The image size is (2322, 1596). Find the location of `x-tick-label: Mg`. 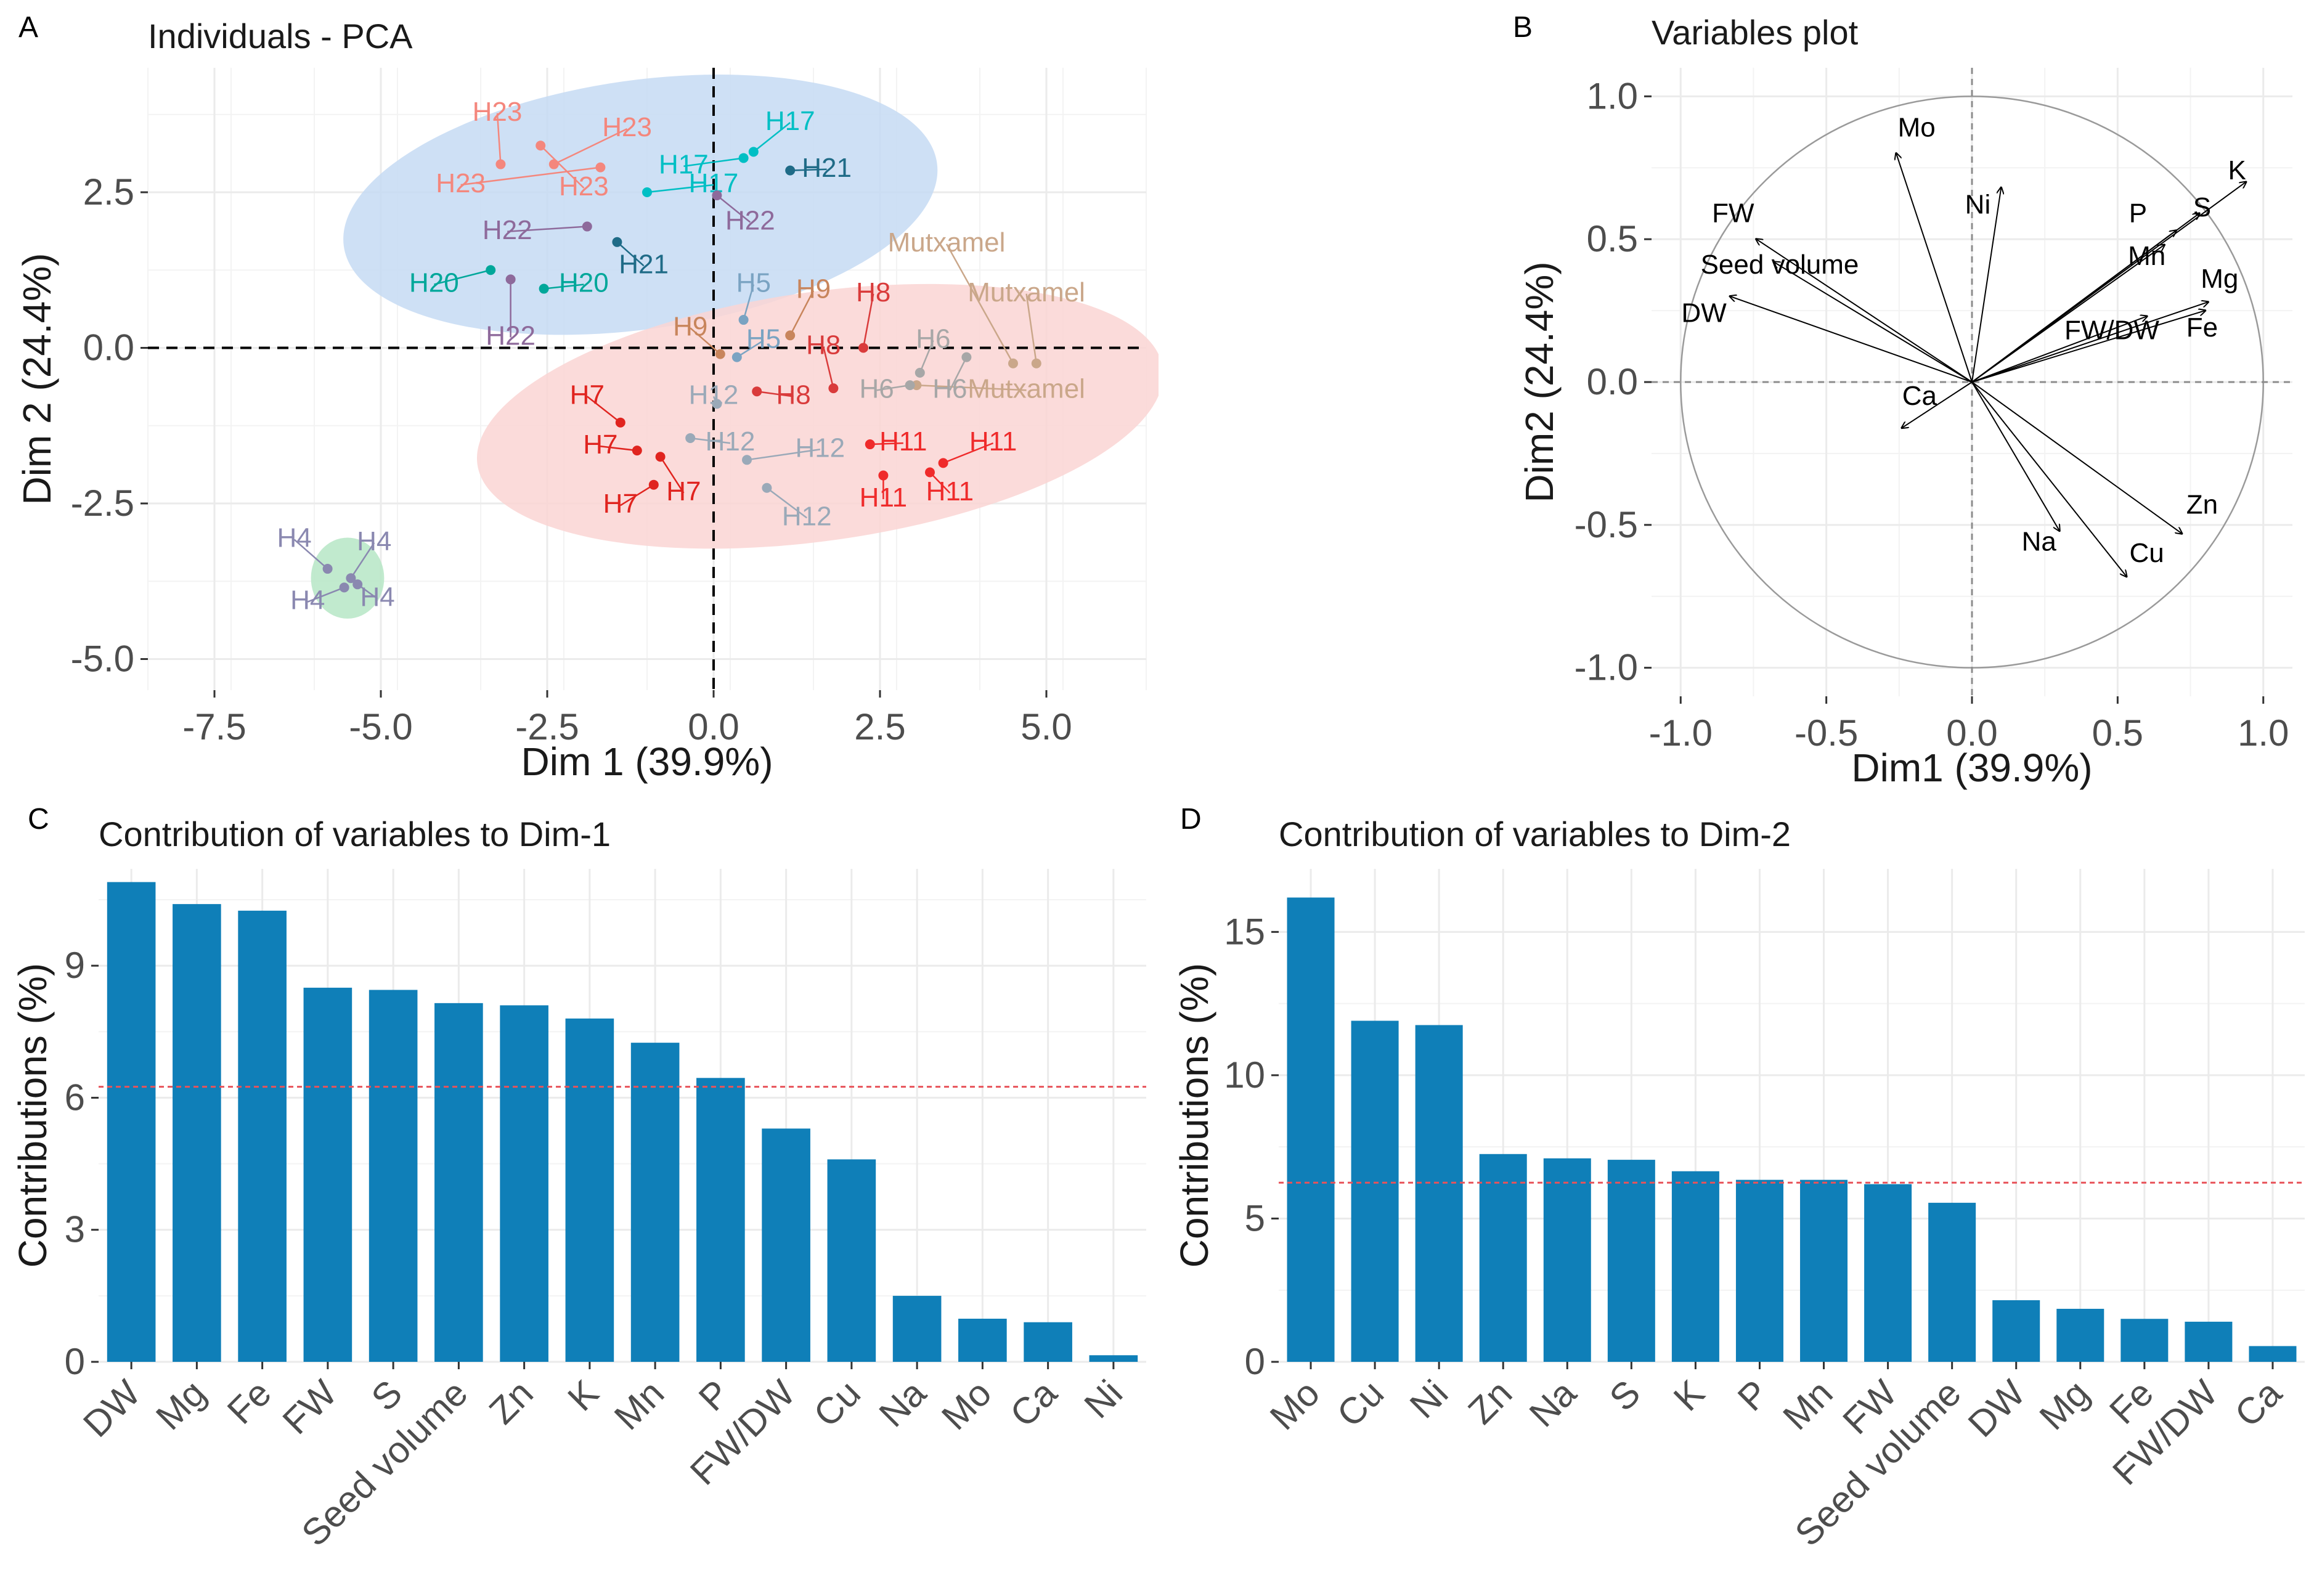

x-tick-label: Mg is located at coordinates (181, 1405).